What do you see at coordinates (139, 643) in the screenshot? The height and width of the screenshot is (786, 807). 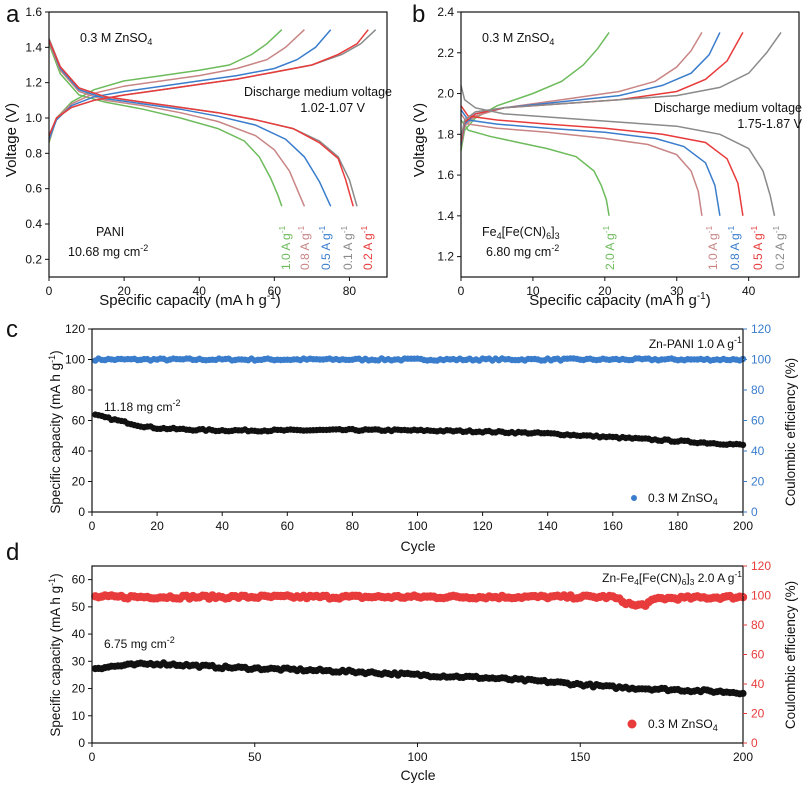 I see `panel-d-loading: 6.75 mg cm-2` at bounding box center [139, 643].